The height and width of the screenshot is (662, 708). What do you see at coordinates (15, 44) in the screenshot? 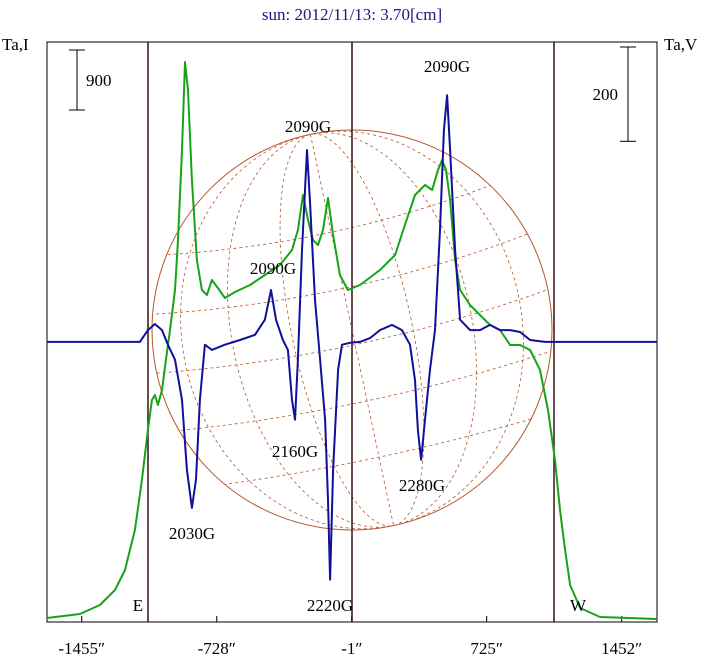
I see `y-axis-label: Ta,I` at bounding box center [15, 44].